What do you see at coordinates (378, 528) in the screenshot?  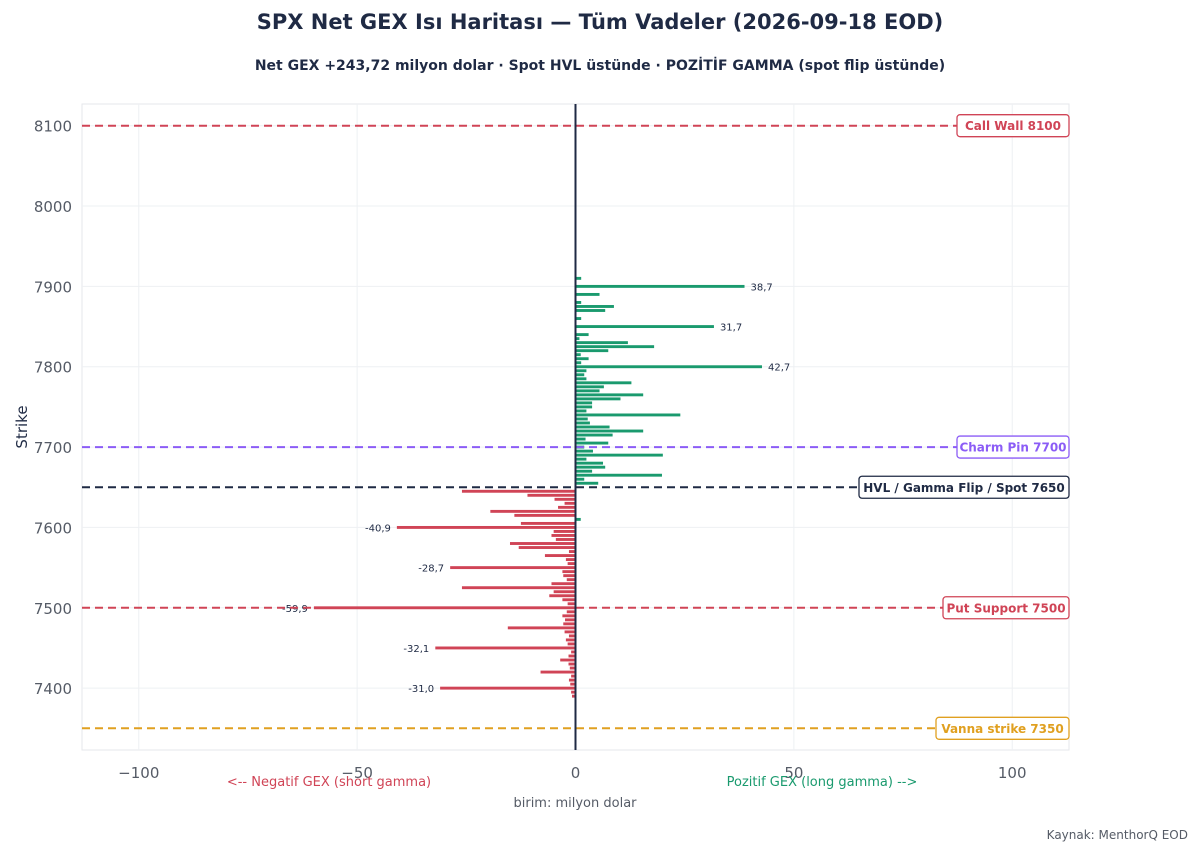 I see `bar-value-label: -40,9` at bounding box center [378, 528].